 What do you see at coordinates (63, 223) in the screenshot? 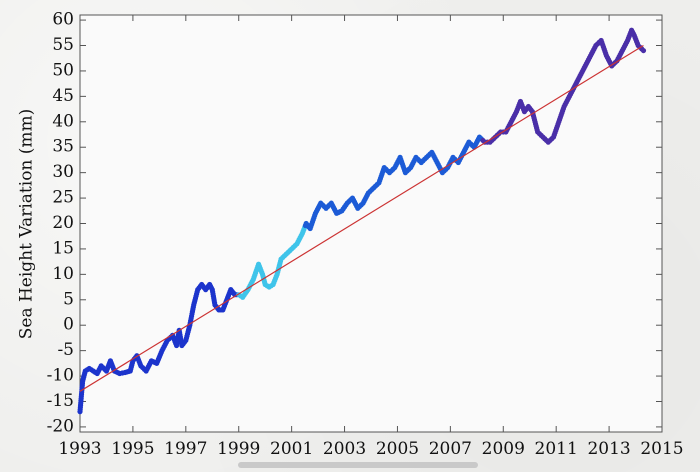
I see `y-tick-label: 20` at bounding box center [63, 223].